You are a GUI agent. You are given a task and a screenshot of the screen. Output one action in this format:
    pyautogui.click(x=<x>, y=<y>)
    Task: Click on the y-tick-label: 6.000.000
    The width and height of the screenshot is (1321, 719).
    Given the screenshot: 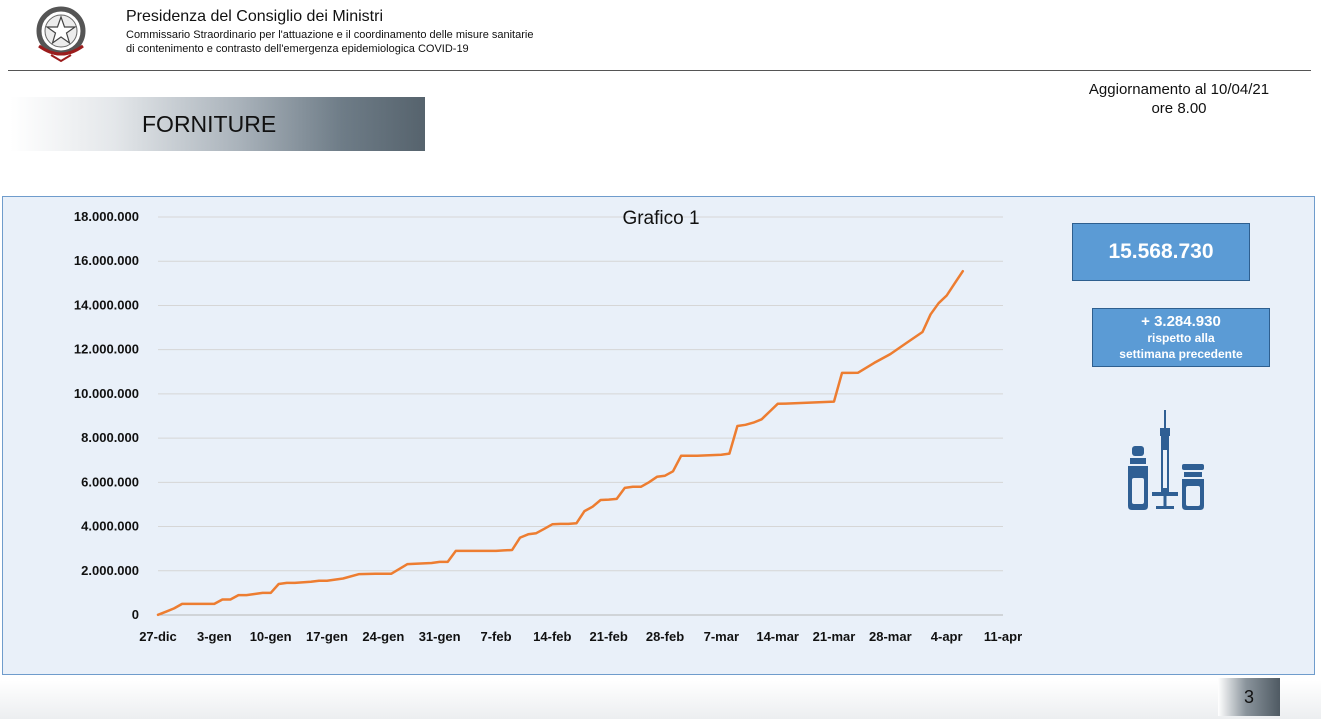 What is the action you would take?
    pyautogui.click(x=110, y=481)
    